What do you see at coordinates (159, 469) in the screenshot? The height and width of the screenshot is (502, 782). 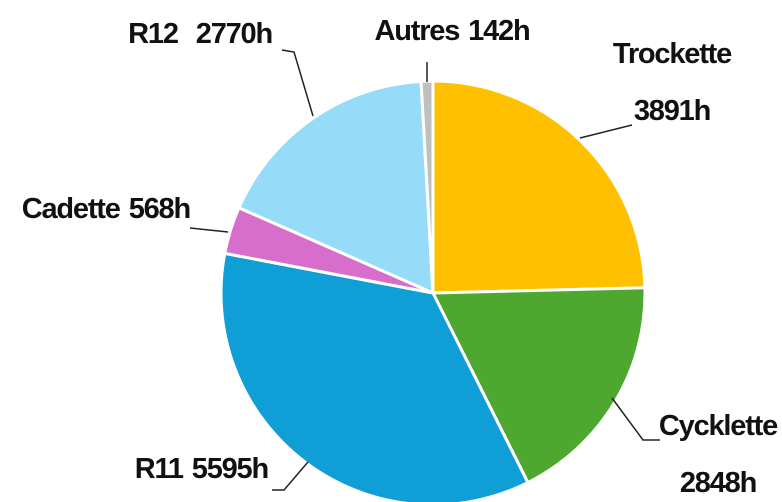 I see `category-label: R11` at bounding box center [159, 469].